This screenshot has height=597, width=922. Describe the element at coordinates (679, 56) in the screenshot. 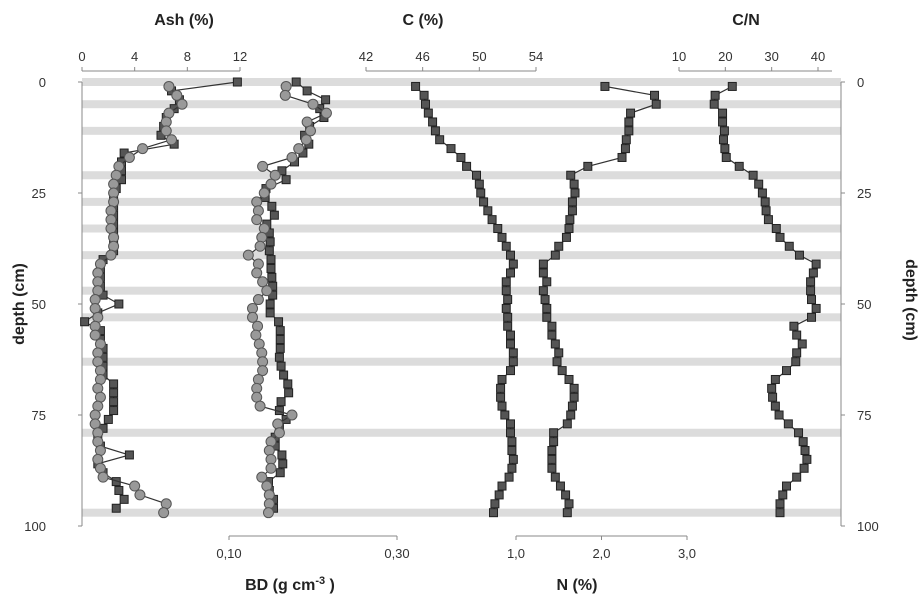

I see `cn-tick-label: 10` at that location.